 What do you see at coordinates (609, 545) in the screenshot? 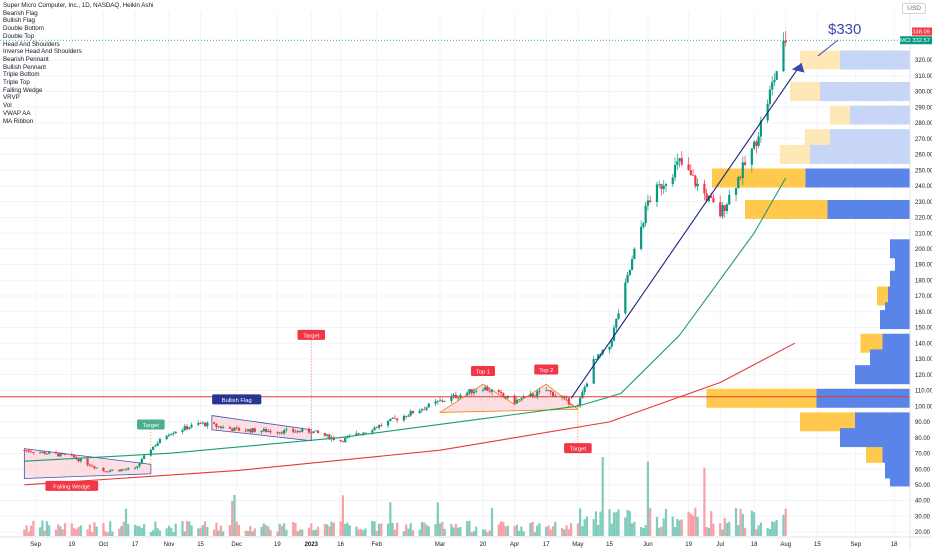
I see `x-tick-label: 15` at bounding box center [609, 545].